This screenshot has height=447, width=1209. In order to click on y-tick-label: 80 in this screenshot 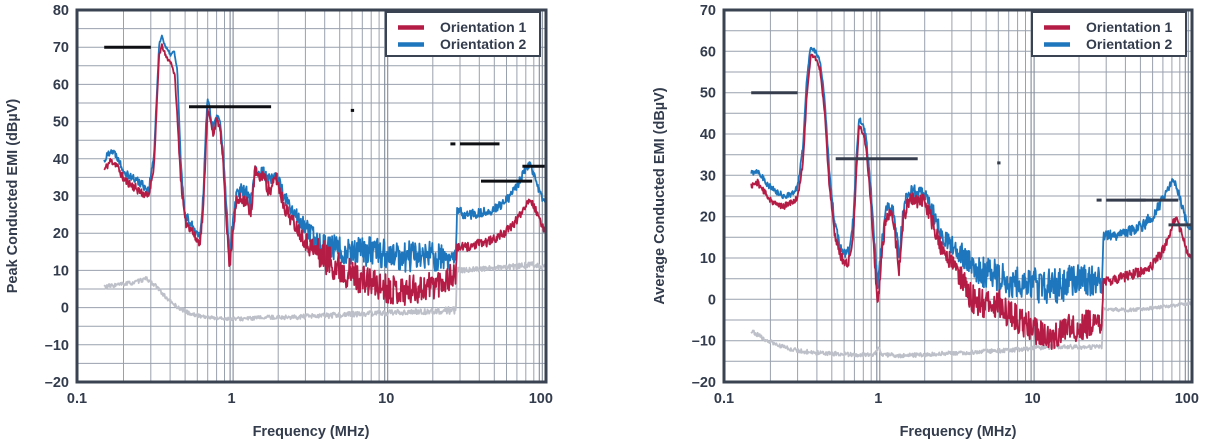, I will do `click(61, 11)`.